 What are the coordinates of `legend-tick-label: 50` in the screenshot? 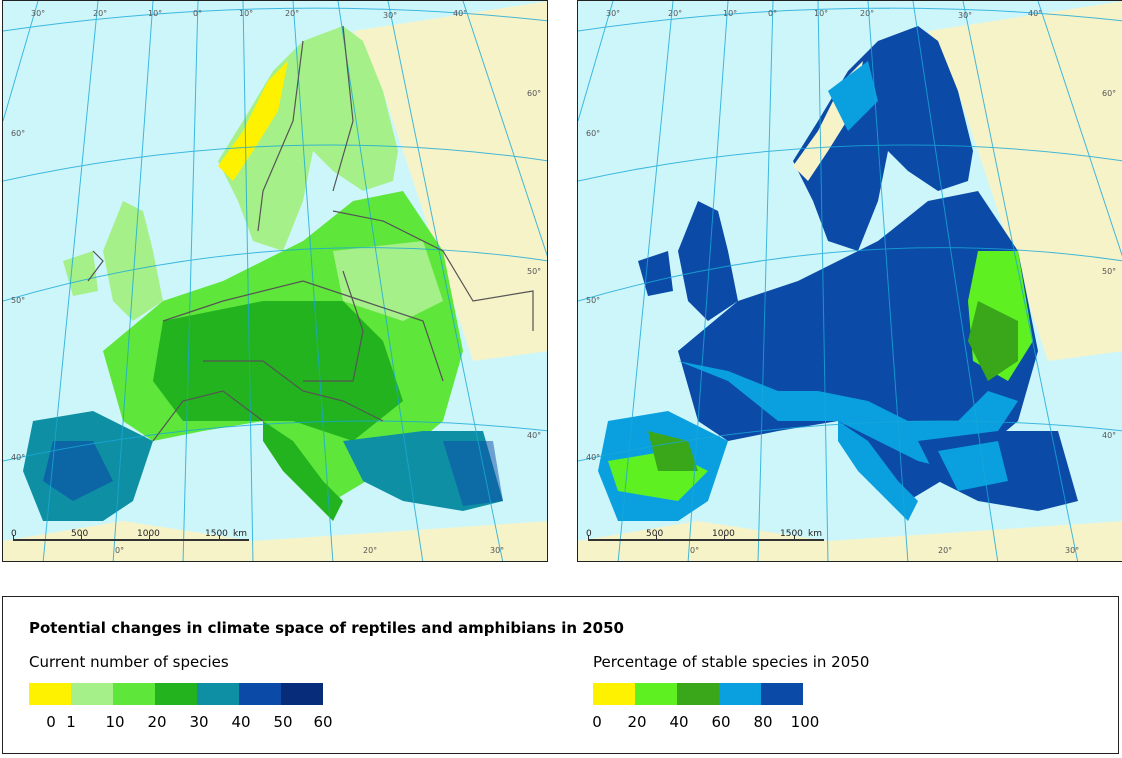 It's located at (283, 722).